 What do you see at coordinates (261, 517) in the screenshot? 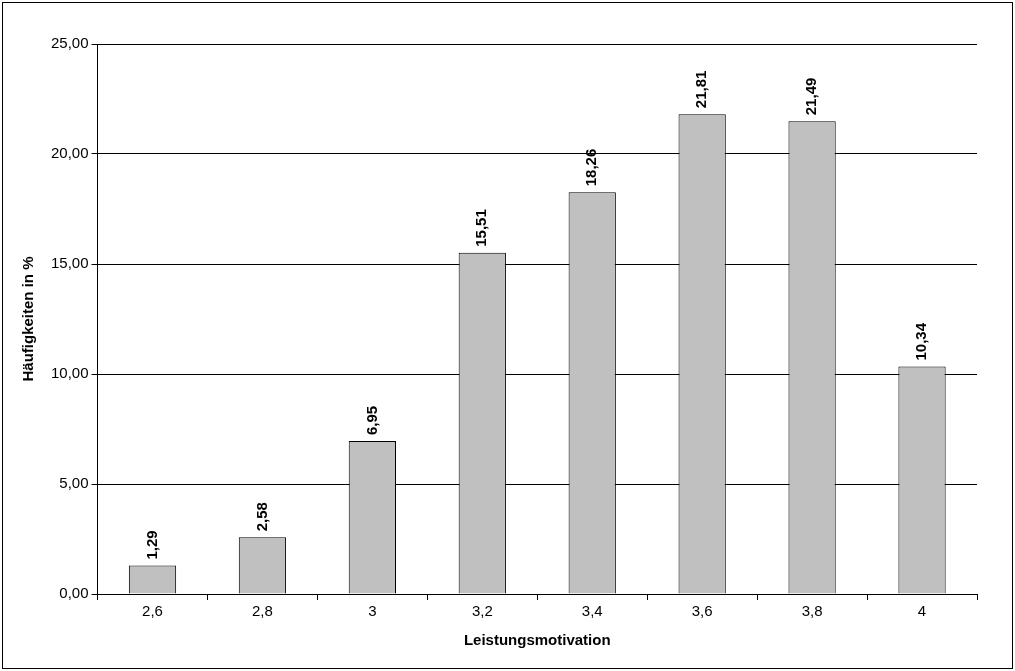
I see `data-label: 2,58` at bounding box center [261, 517].